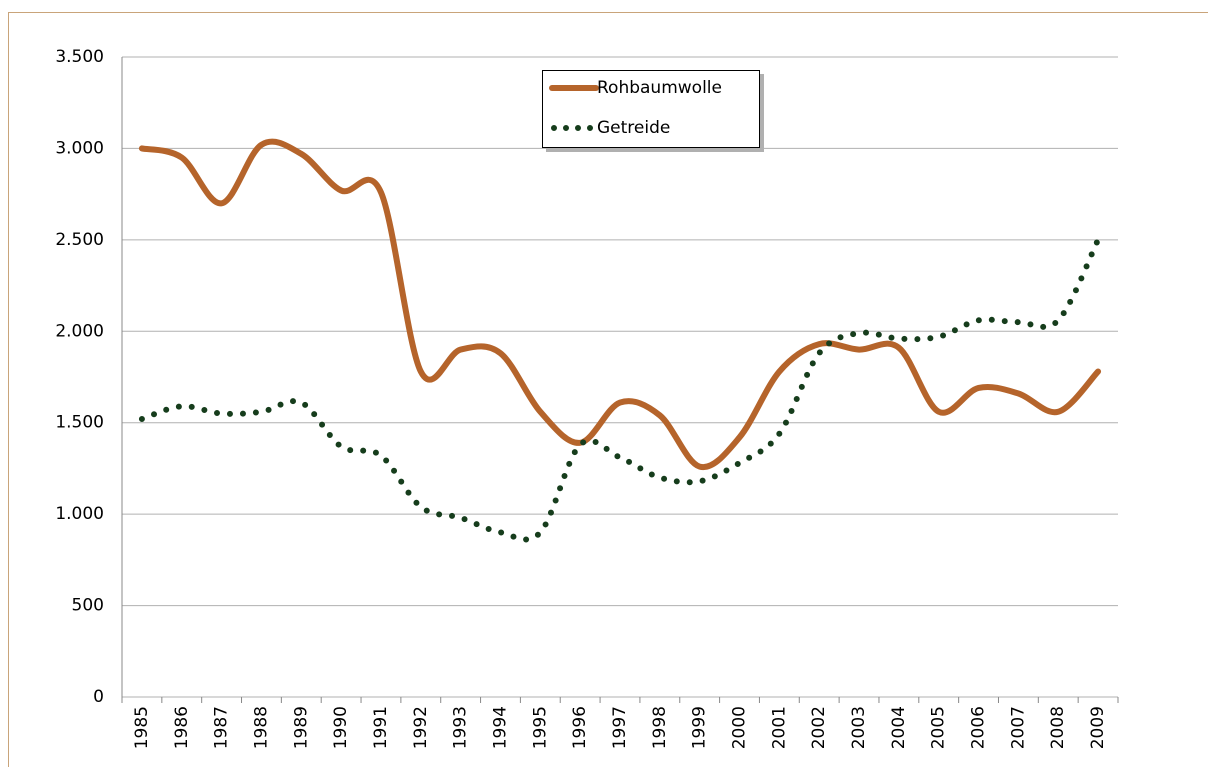 This screenshot has width=1208, height=767. Describe the element at coordinates (660, 727) in the screenshot. I see `x-tick-label: 1998` at that location.